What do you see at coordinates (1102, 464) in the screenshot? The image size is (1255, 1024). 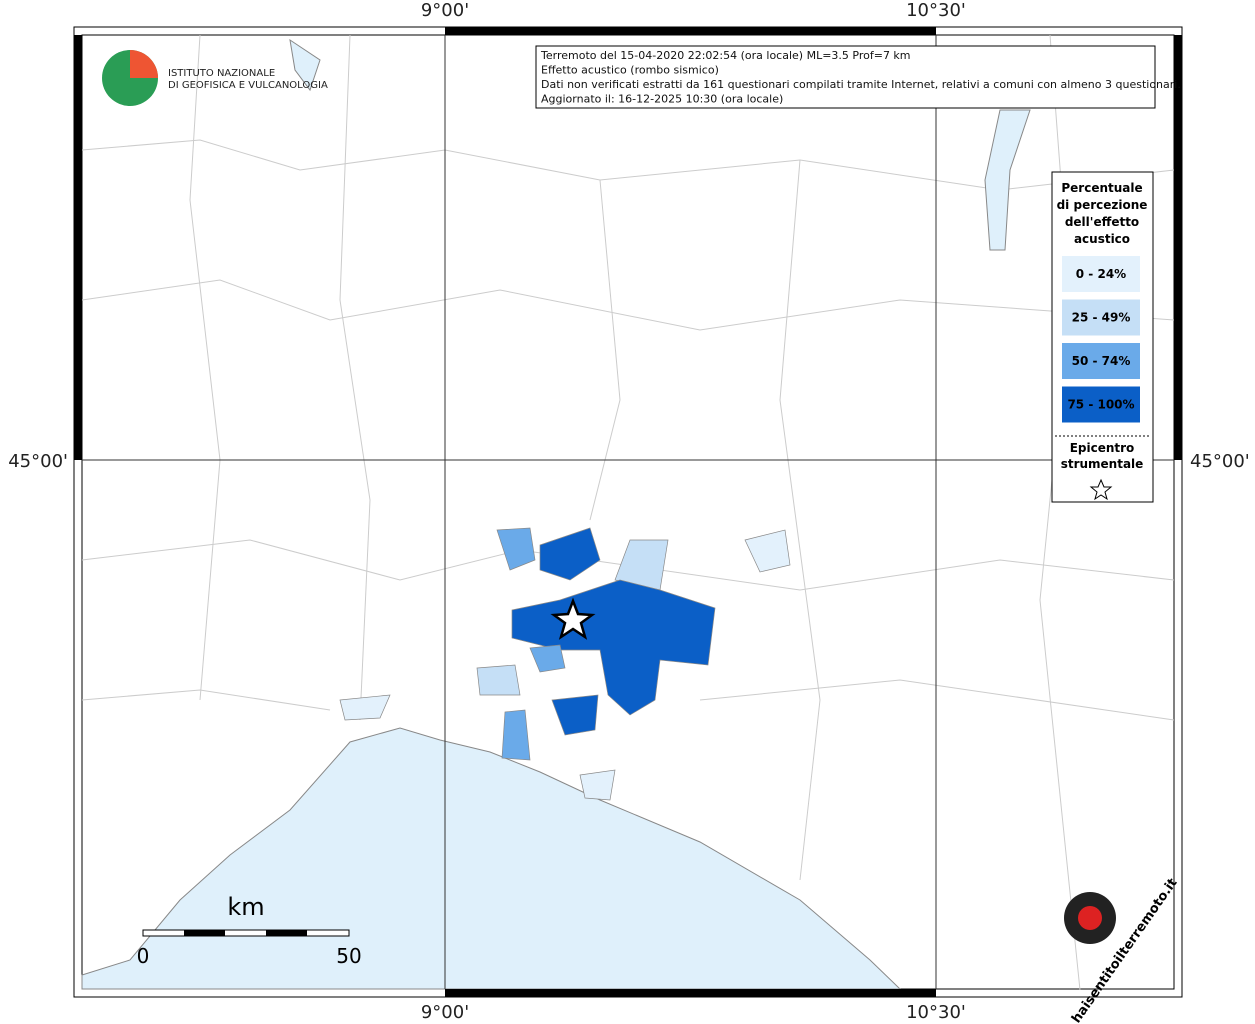 I see `legend-epicenter-label: strumentale` at bounding box center [1102, 464].